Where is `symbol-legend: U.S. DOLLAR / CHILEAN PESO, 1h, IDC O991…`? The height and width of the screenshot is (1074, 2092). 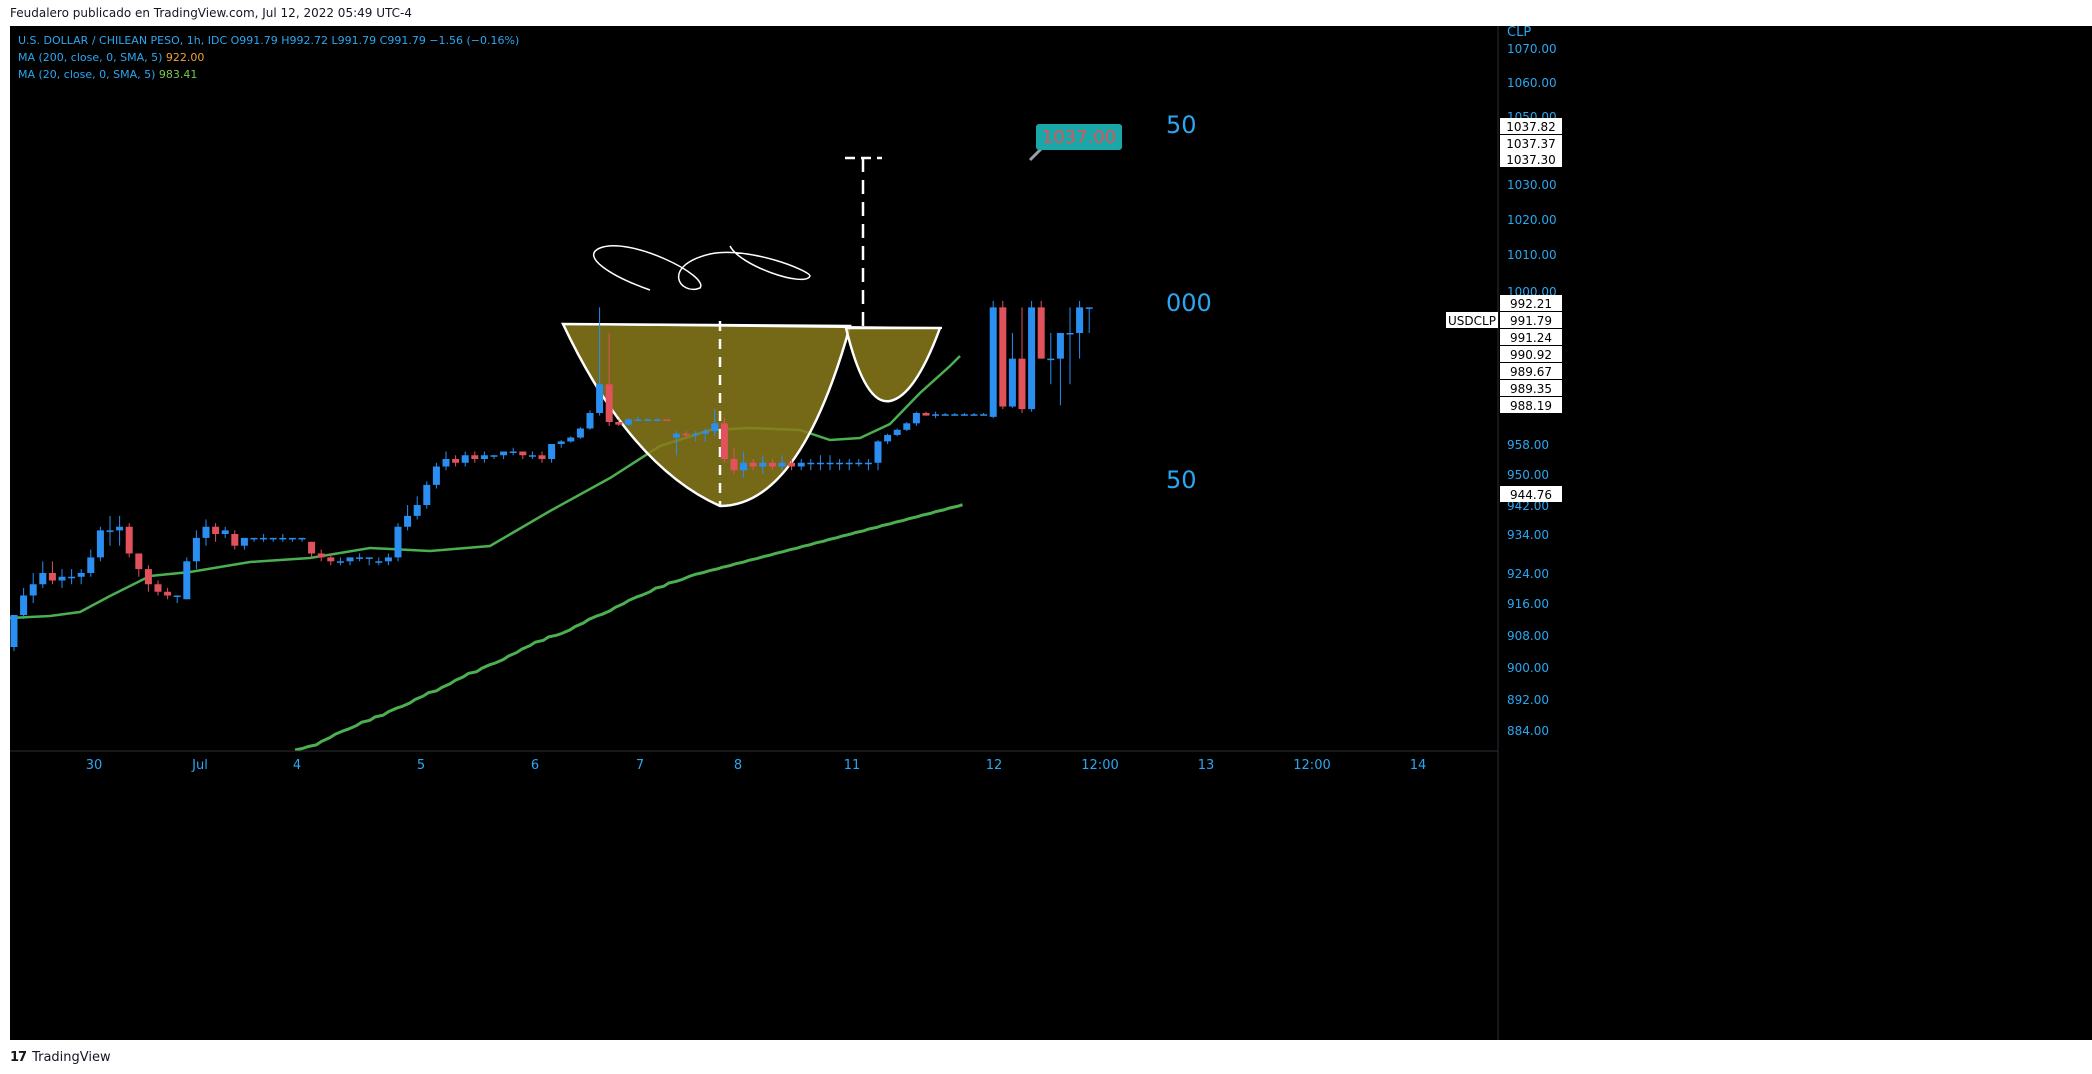
symbol-legend: U.S. DOLLAR / CHILEAN PESO, 1h, IDC O991… is located at coordinates (269, 40).